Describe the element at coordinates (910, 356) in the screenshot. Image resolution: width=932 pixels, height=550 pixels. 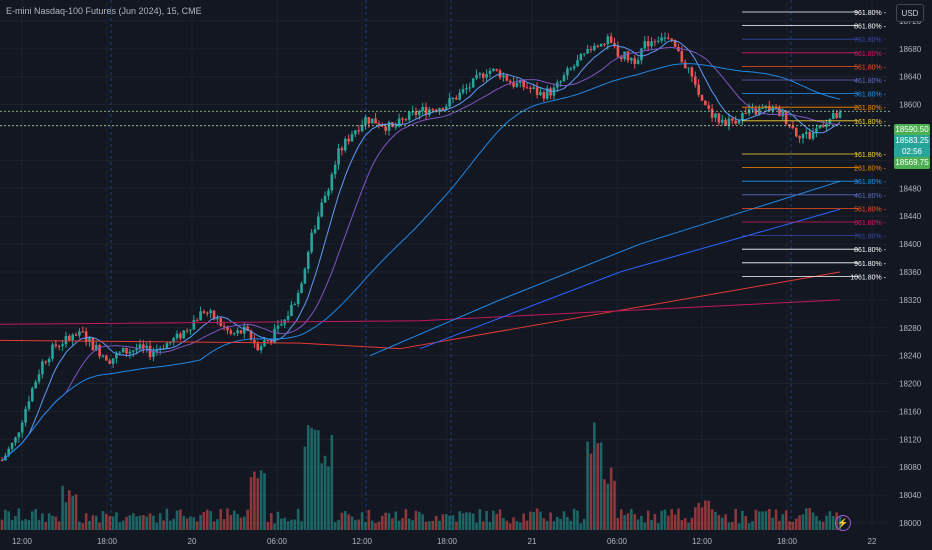
I see `y-tick-label: 18240` at that location.